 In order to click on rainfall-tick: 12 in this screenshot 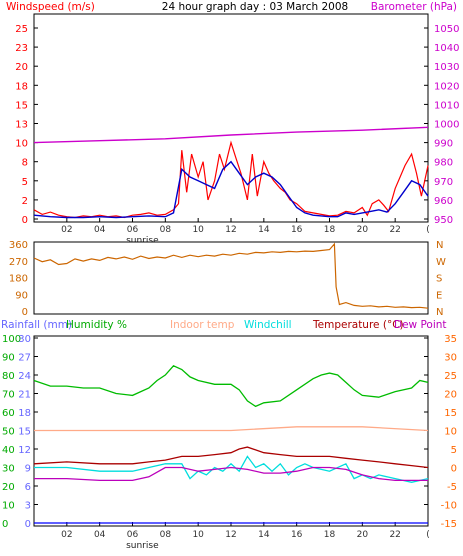, I will do `click(24, 450)`.